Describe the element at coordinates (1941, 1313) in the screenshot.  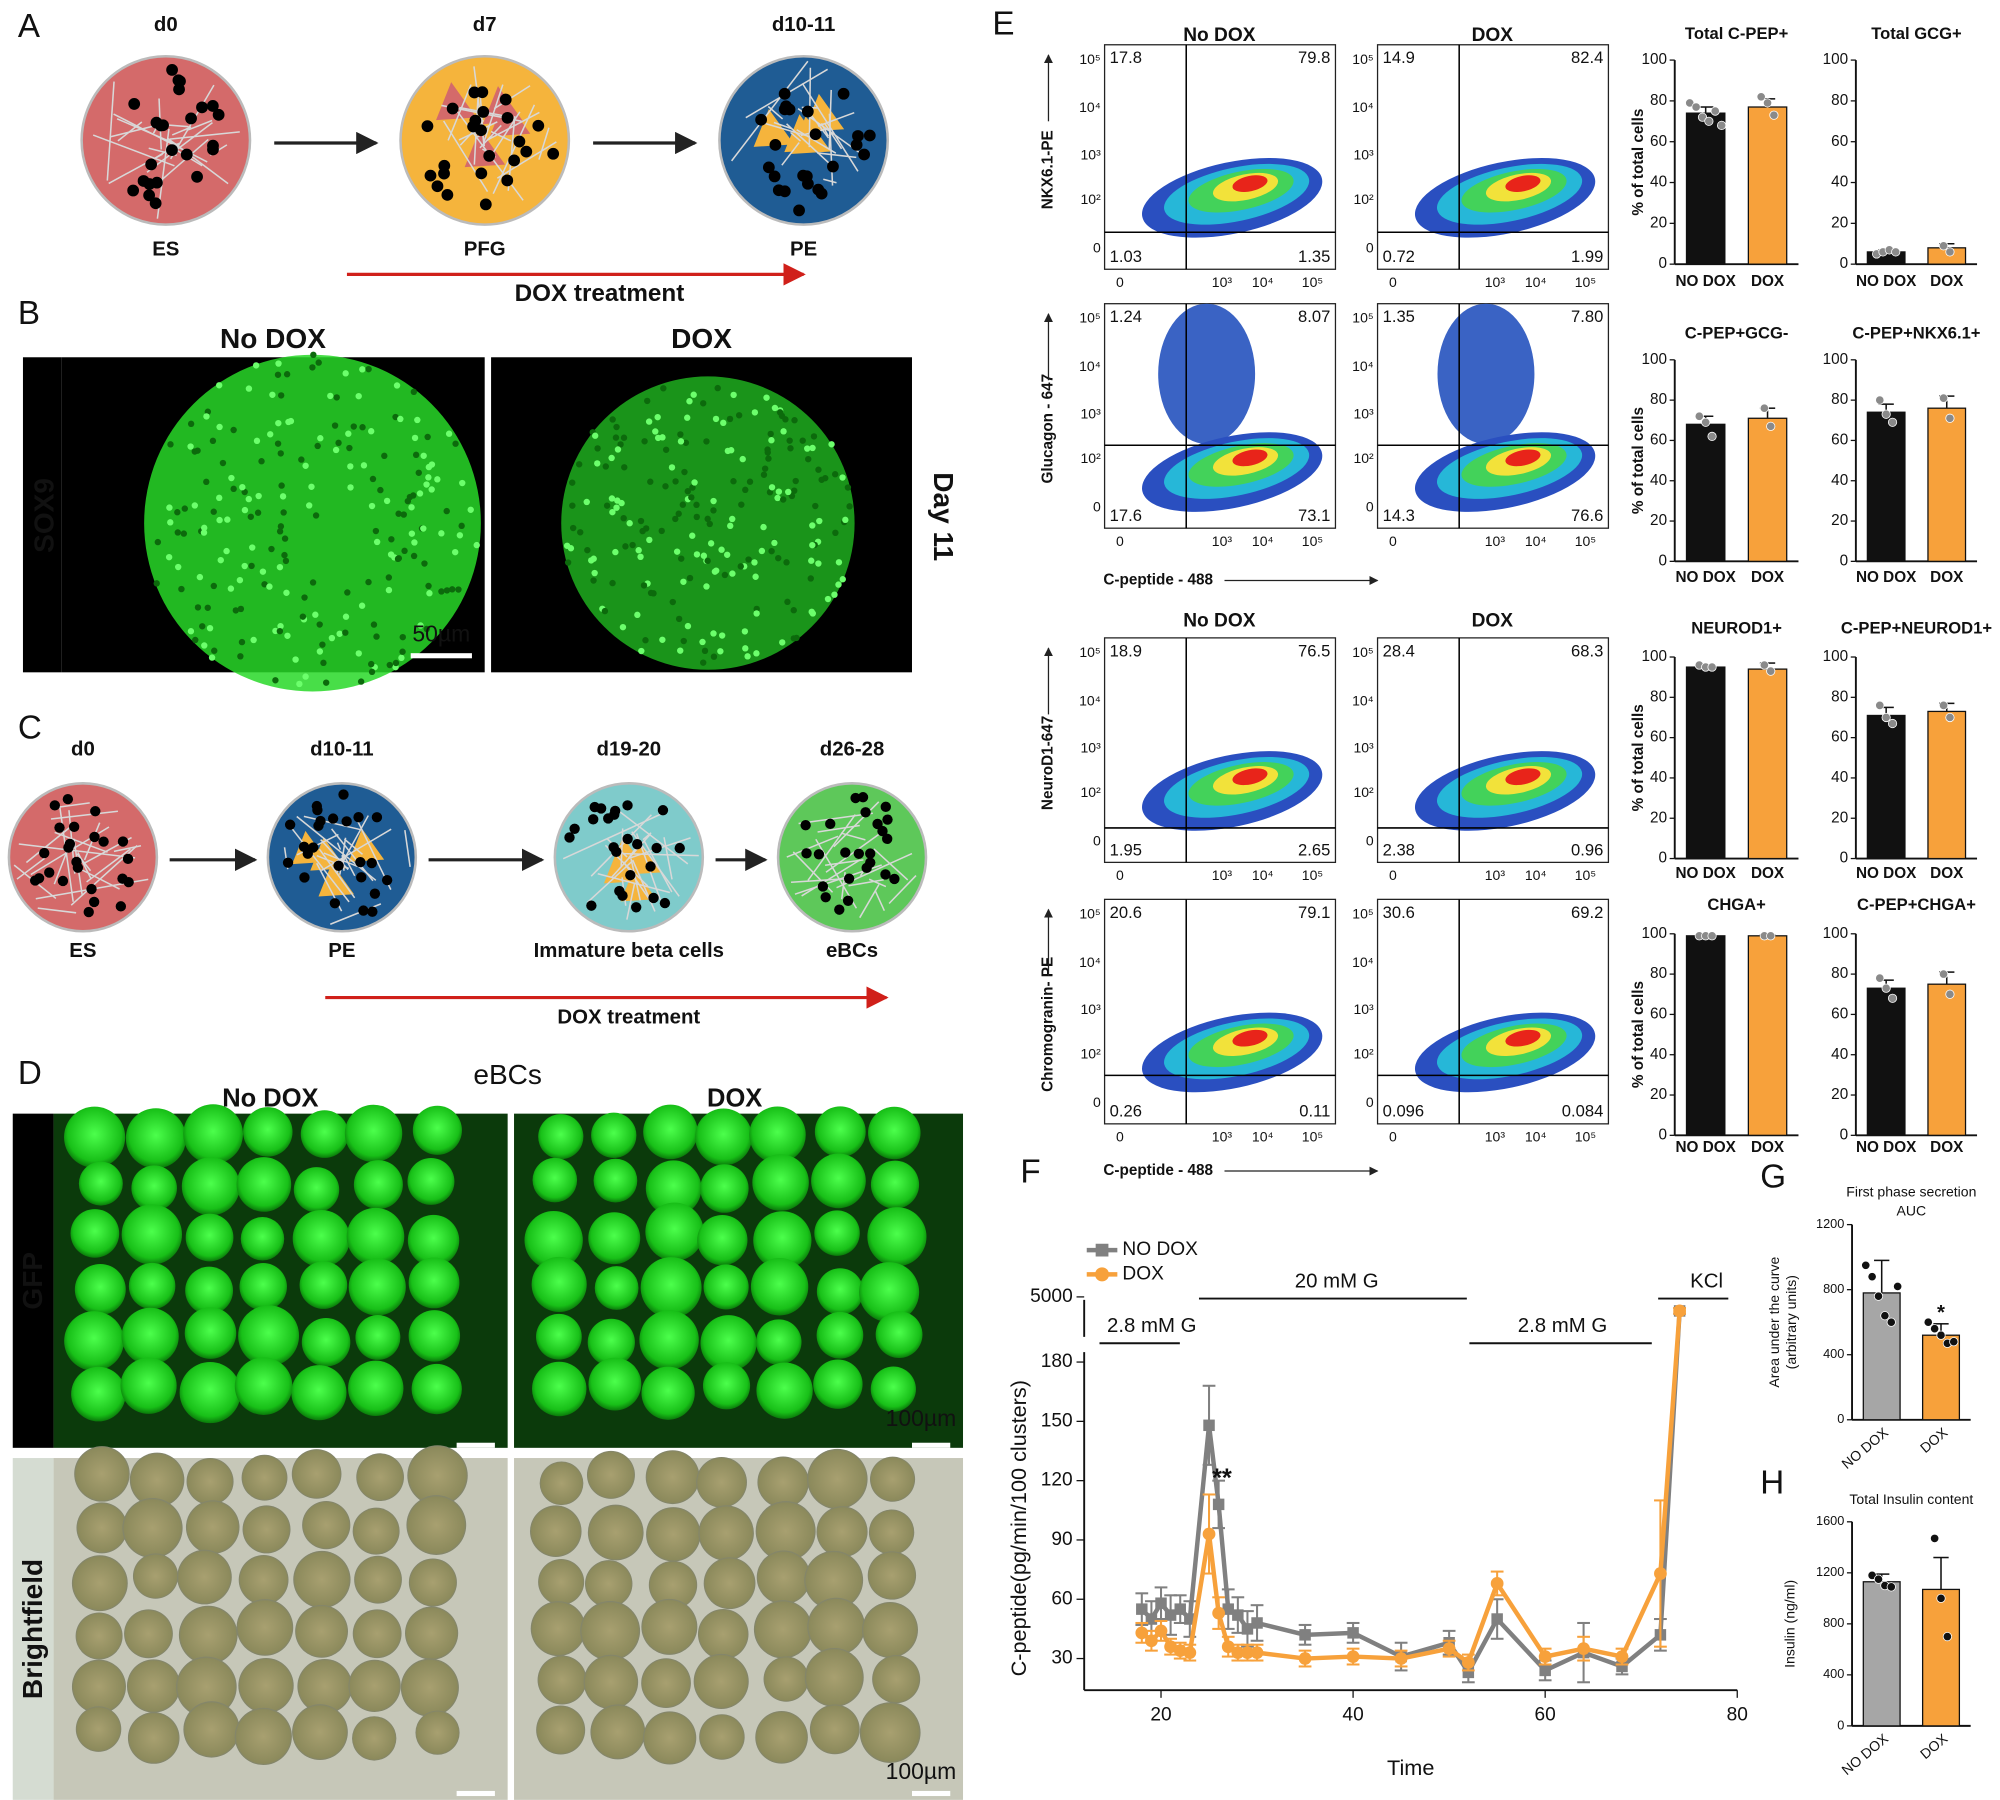
I see `significance-label: *` at that location.